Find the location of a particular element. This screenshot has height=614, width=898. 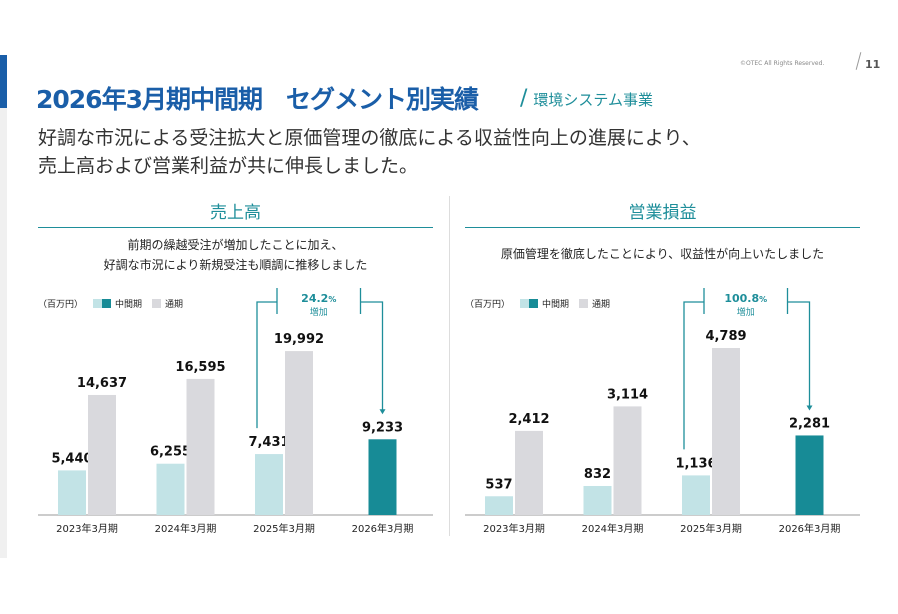

profit-description: 原価管理を徹底したことにより、収益性が向上いたしました is located at coordinates (662, 254).